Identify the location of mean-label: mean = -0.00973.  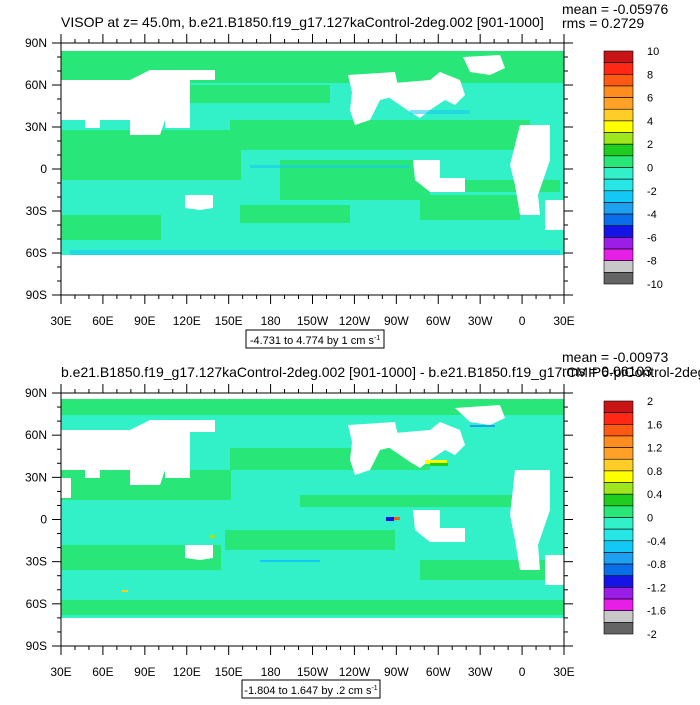
(615, 357).